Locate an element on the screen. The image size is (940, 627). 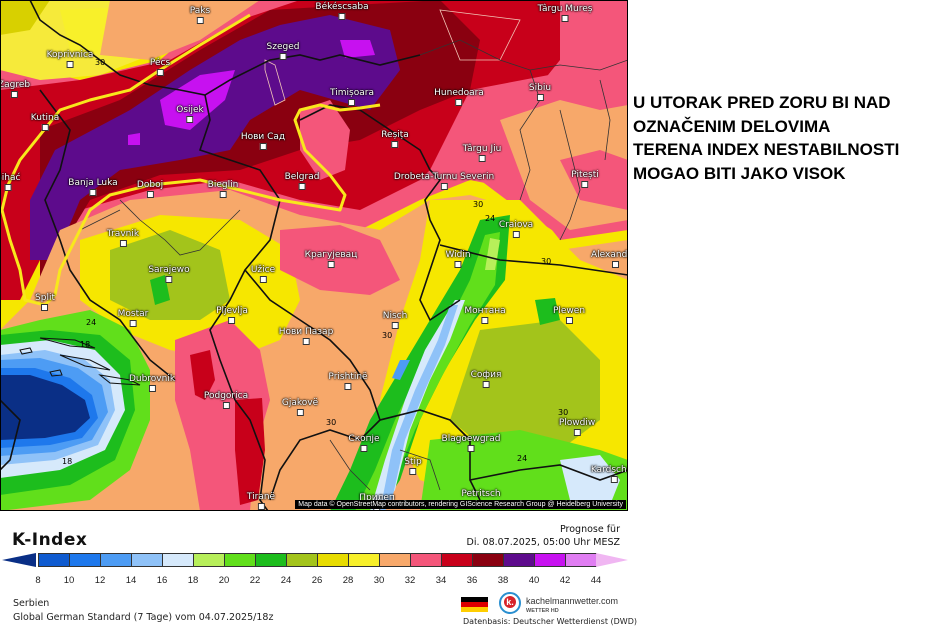
city-name: Reșița is located at coordinates (395, 135).